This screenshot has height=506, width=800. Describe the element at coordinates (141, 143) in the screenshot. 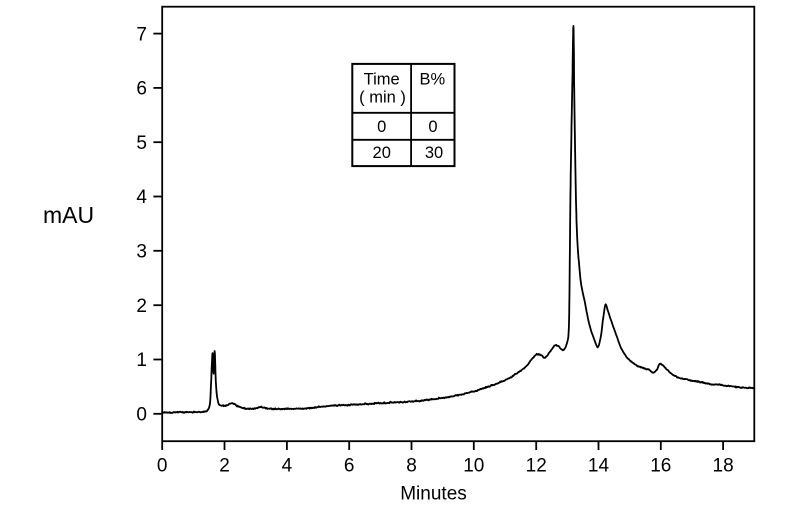

I see `svg-text: 5` at that location.